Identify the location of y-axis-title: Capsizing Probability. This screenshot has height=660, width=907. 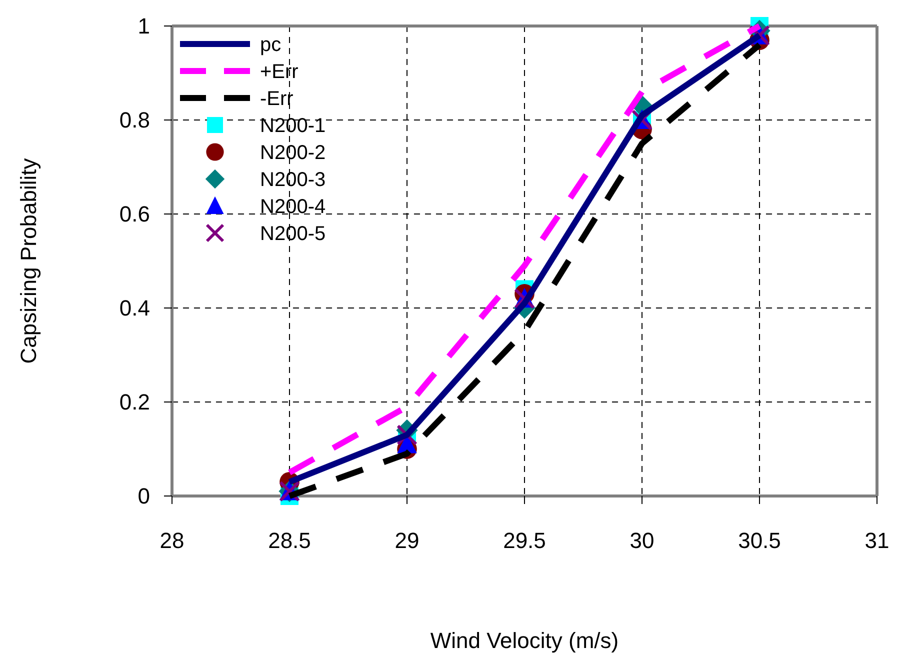
(28, 261).